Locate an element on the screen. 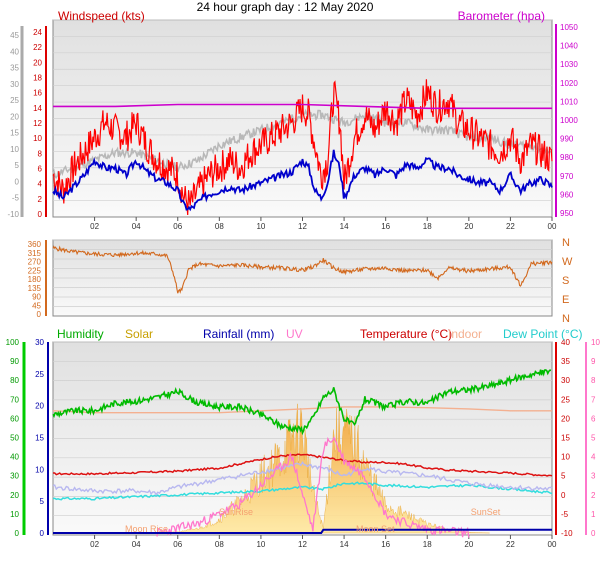 The image size is (608, 561). weather-x-tick-label: 16 is located at coordinates (385, 544).